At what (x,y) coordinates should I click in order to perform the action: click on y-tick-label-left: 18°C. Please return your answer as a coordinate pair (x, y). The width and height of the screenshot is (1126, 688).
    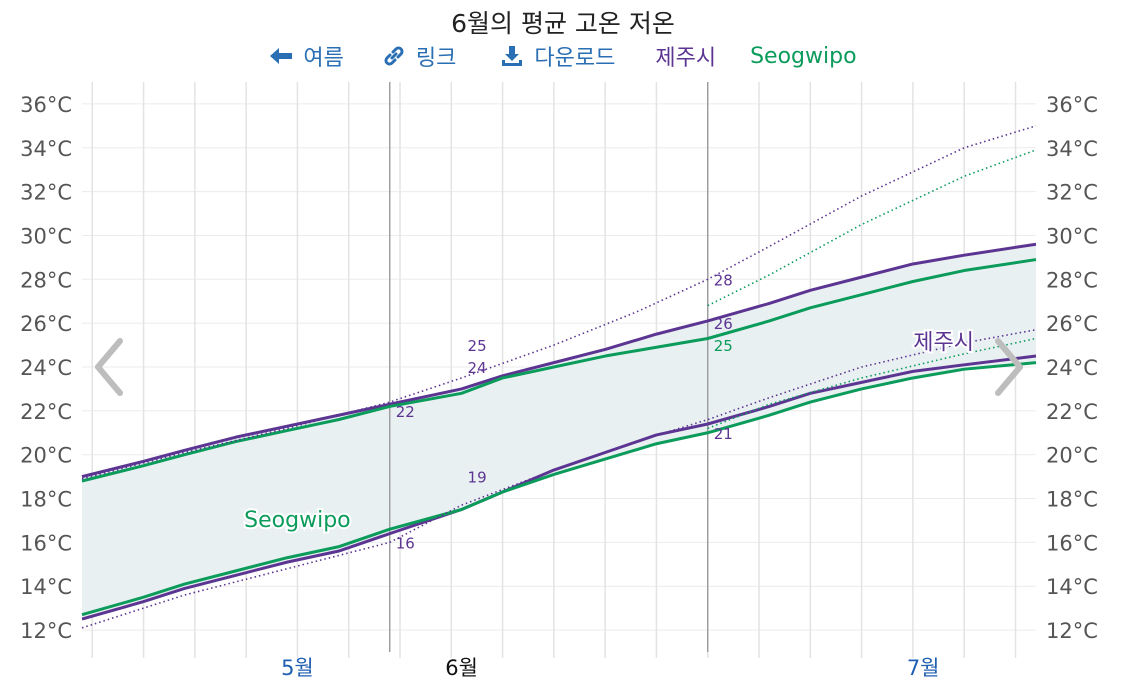
    Looking at the image, I should click on (46, 500).